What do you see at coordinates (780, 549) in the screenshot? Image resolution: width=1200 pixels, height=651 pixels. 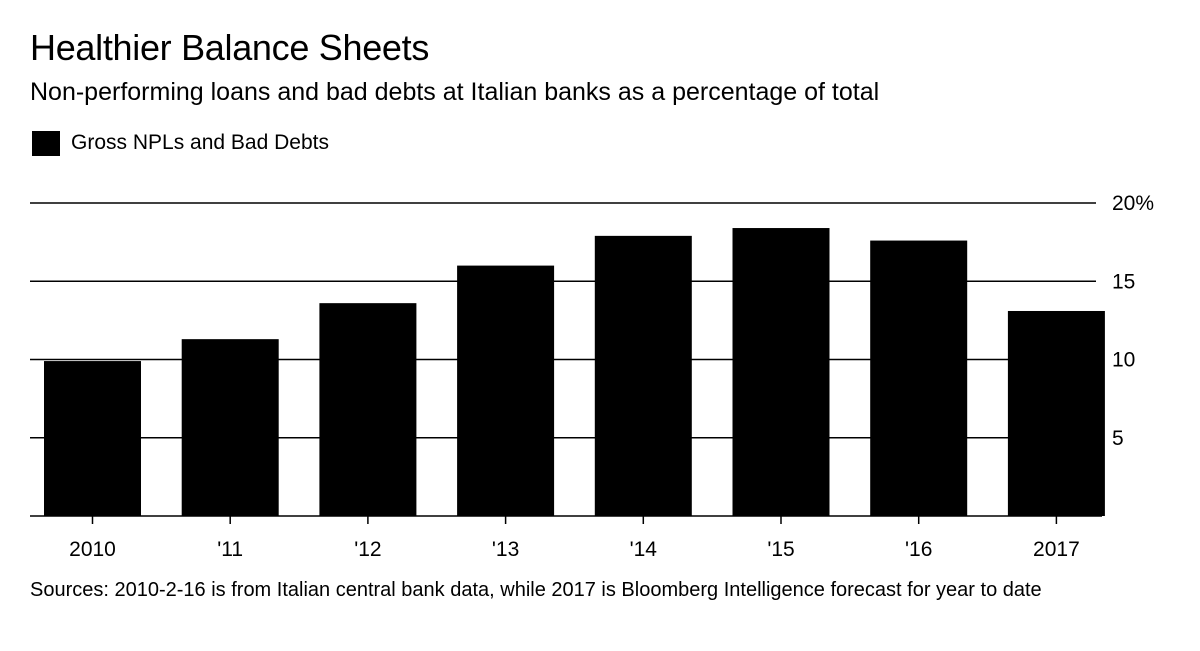 I see `x-tick-label: '15` at bounding box center [780, 549].